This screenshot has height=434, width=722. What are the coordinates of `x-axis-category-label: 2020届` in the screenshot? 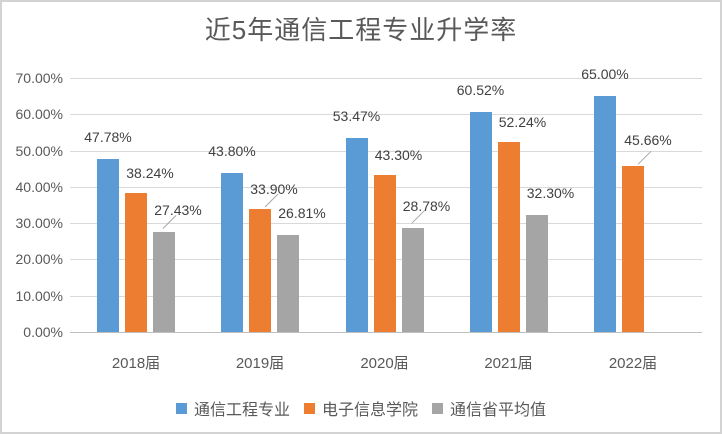 It's located at (384, 363).